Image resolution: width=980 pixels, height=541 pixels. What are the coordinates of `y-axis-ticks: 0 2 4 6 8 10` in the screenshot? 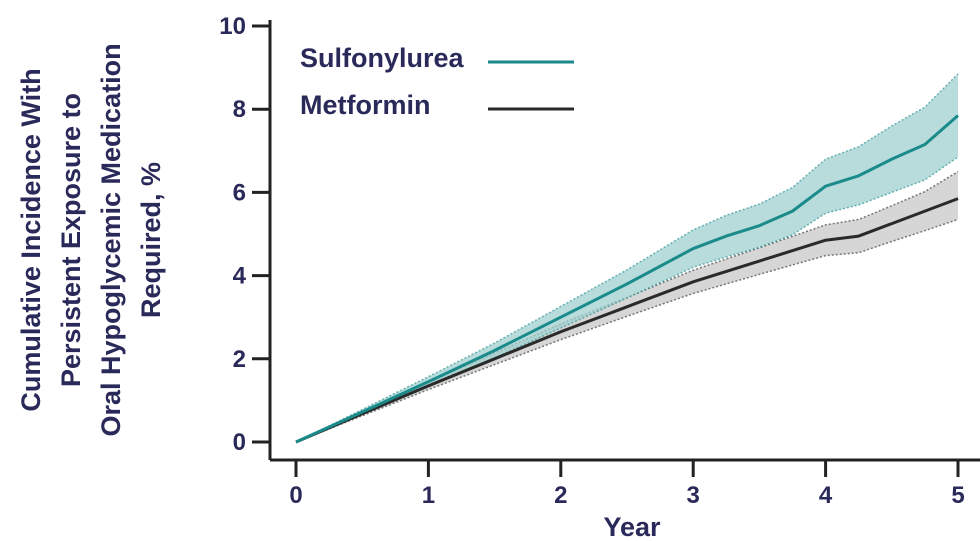 It's located at (244, 234).